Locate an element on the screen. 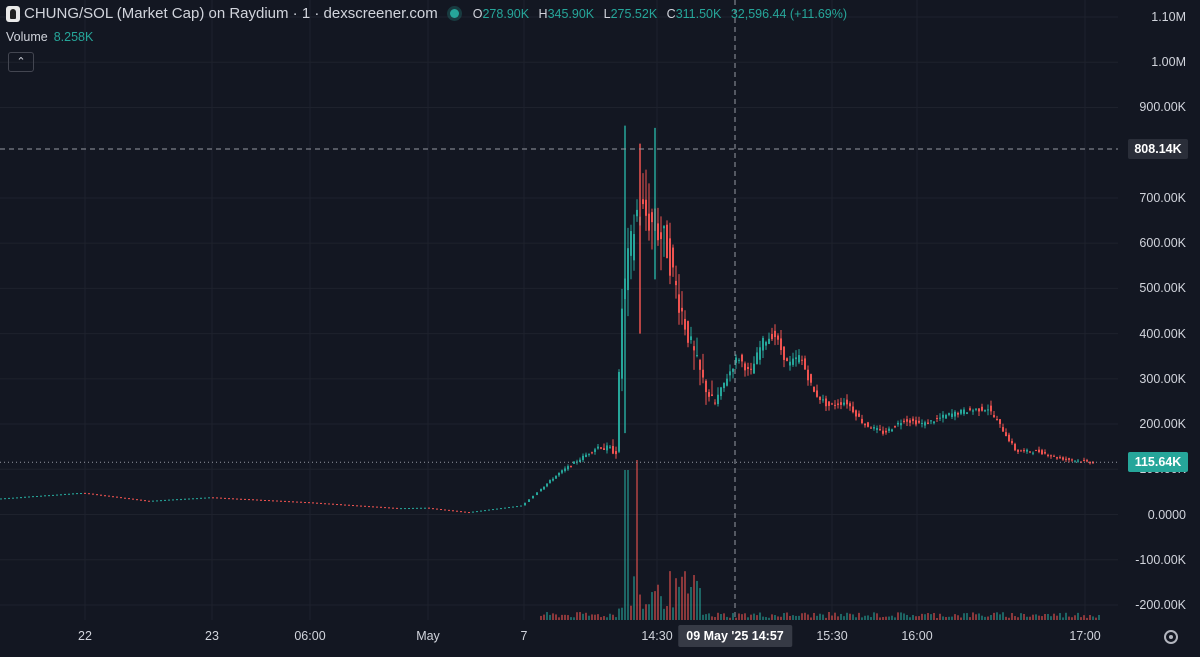  market-status-dot-icon is located at coordinates (454, 13).